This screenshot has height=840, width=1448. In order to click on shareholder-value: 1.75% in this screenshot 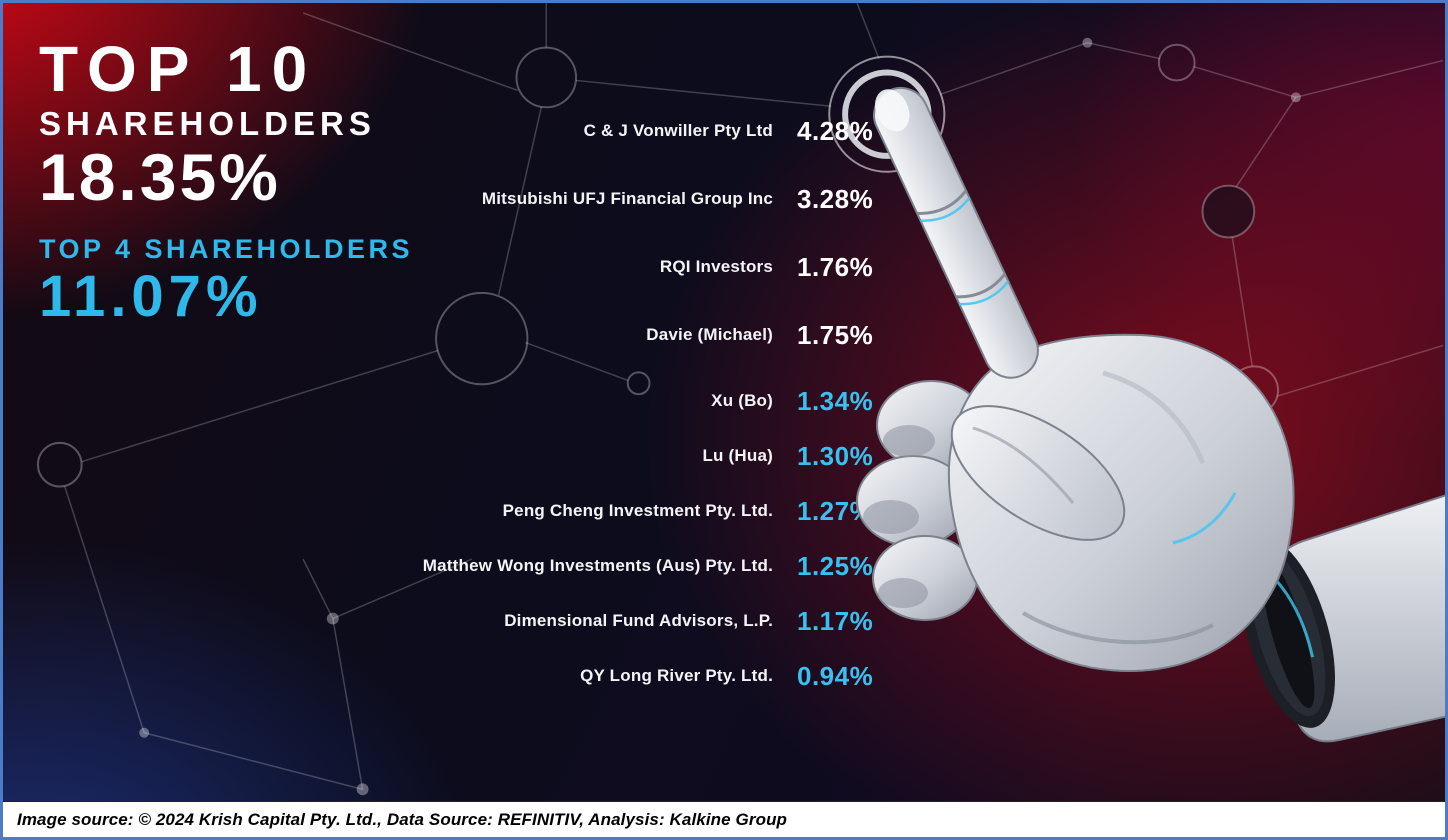, I will do `click(835, 334)`.